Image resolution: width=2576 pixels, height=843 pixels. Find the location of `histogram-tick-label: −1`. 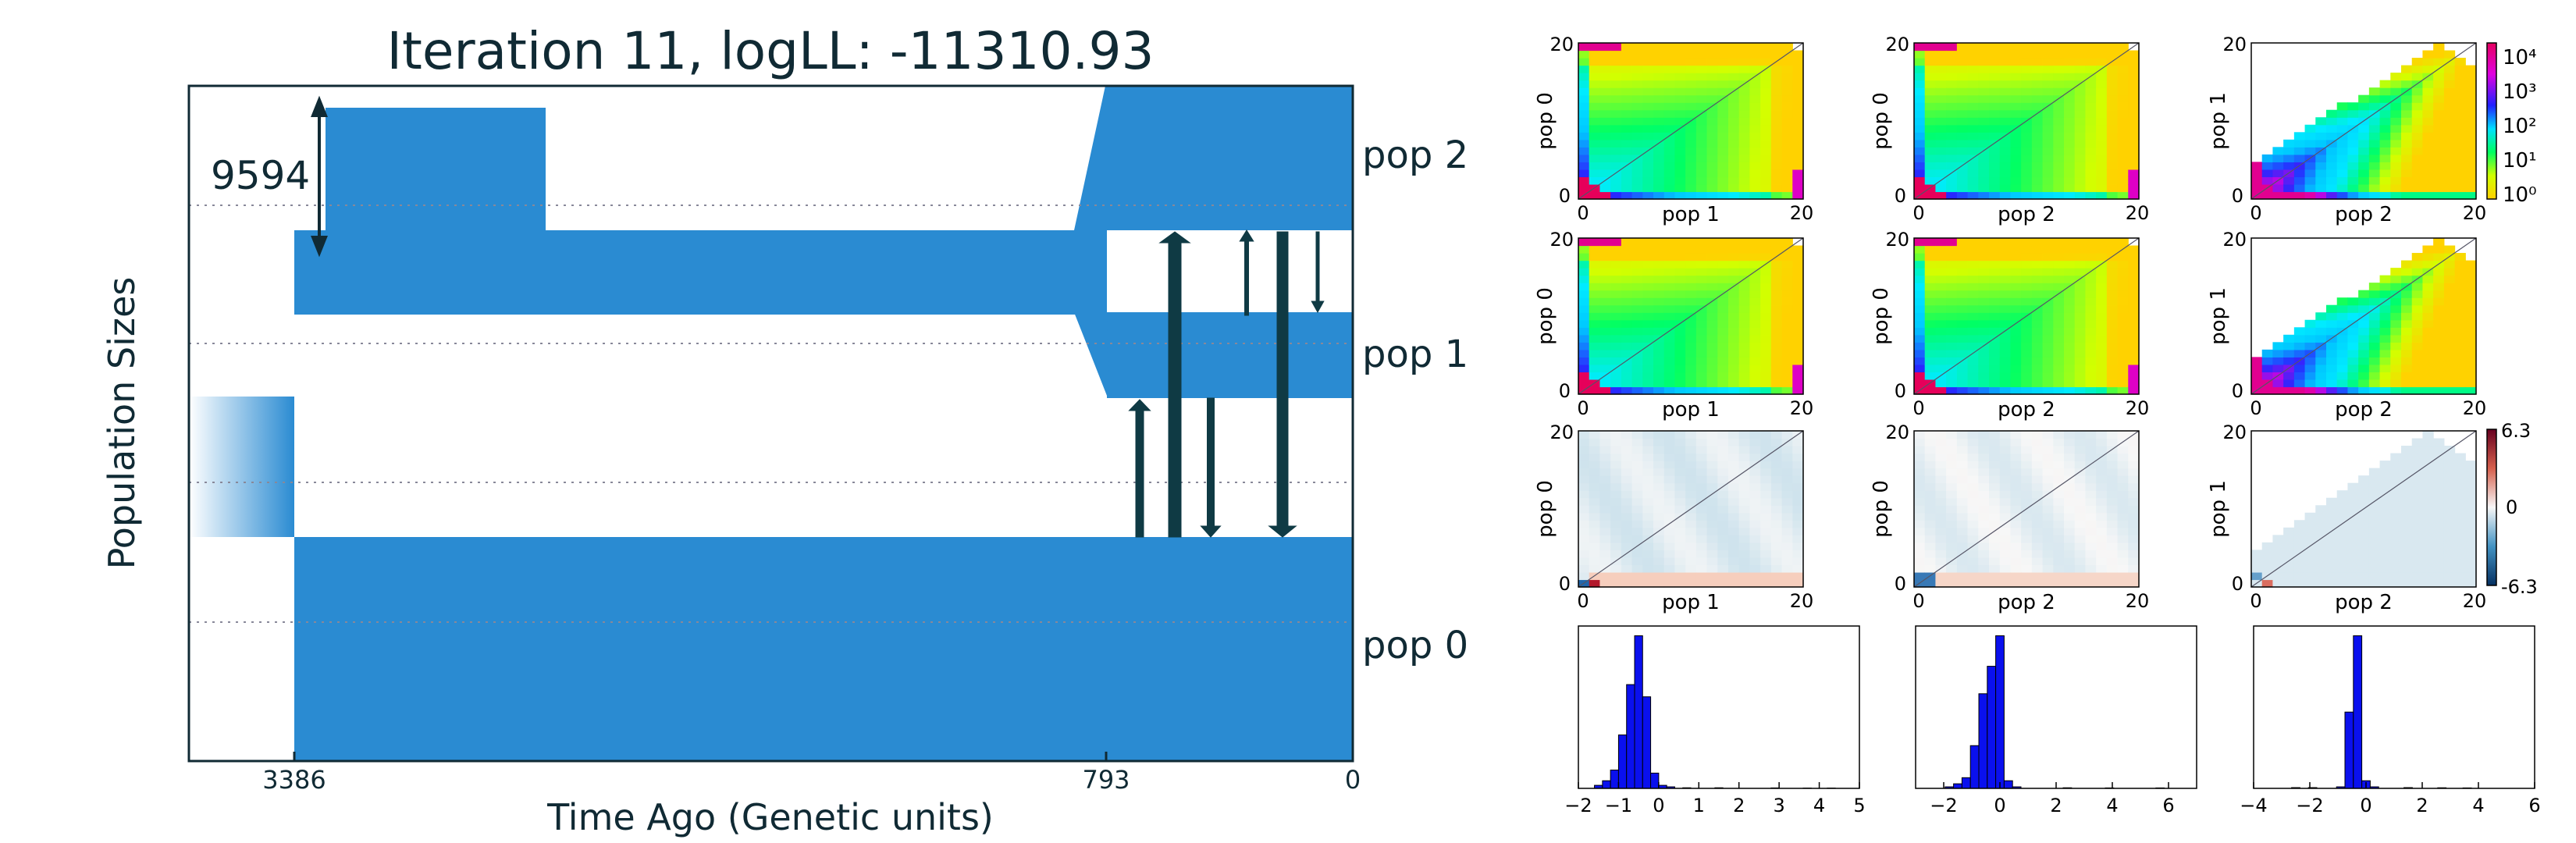

histogram-tick-label: −1 is located at coordinates (1618, 806).